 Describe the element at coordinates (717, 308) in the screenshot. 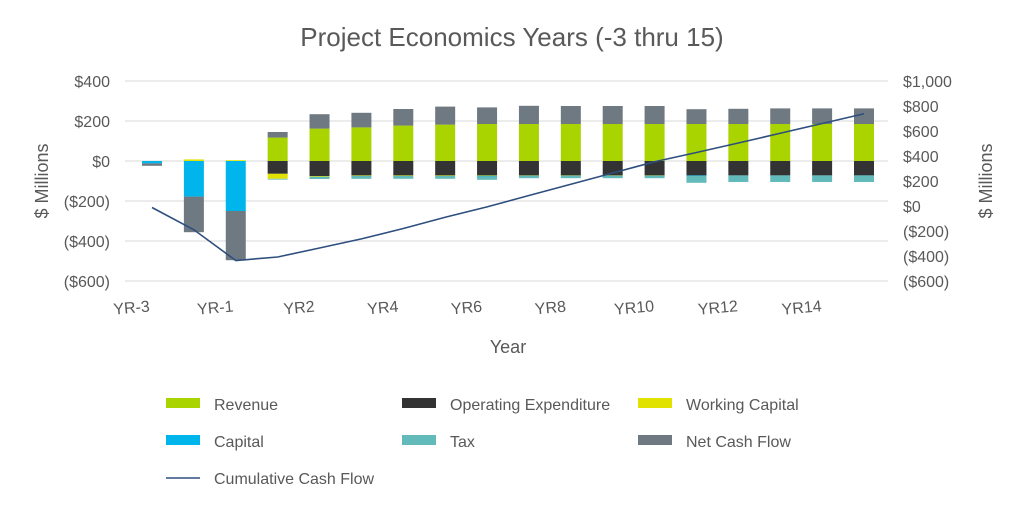

I see `x-tick-label: YR12` at that location.